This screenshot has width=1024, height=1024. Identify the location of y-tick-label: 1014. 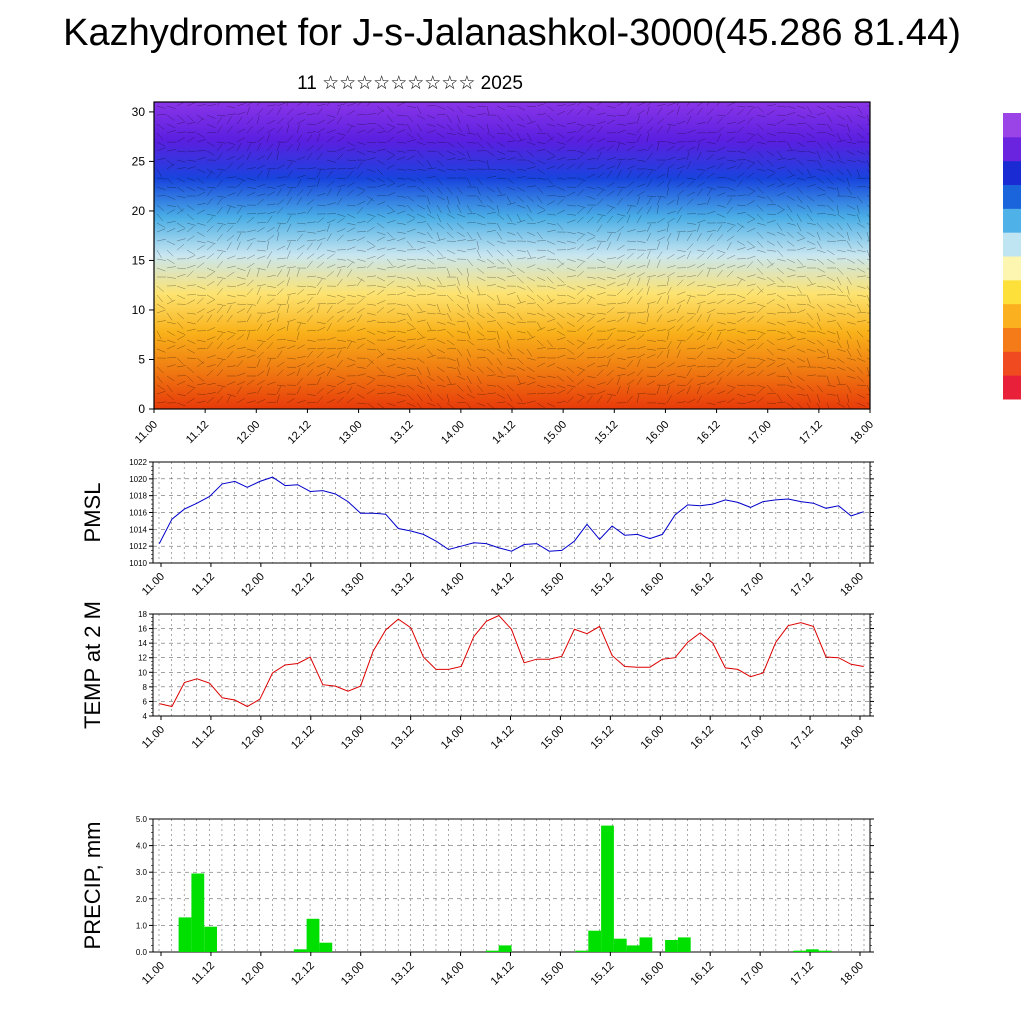
(138, 529).